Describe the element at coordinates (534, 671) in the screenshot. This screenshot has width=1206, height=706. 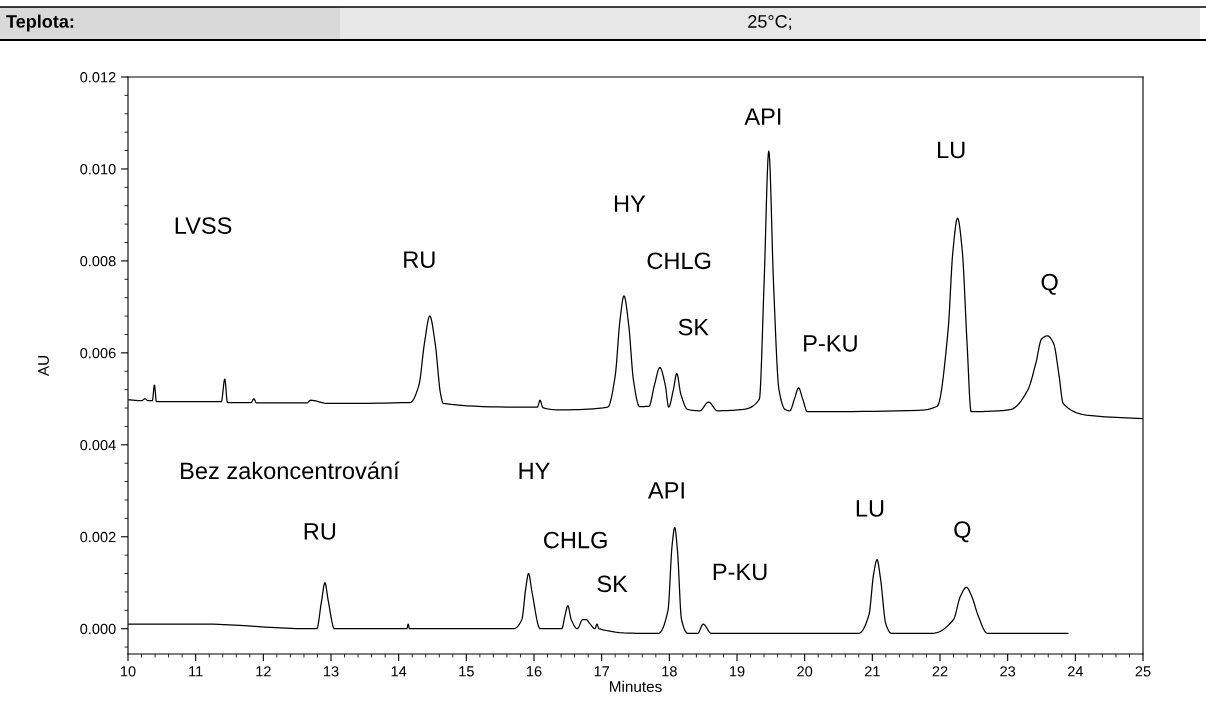
I see `x-tick-label: 16` at that location.